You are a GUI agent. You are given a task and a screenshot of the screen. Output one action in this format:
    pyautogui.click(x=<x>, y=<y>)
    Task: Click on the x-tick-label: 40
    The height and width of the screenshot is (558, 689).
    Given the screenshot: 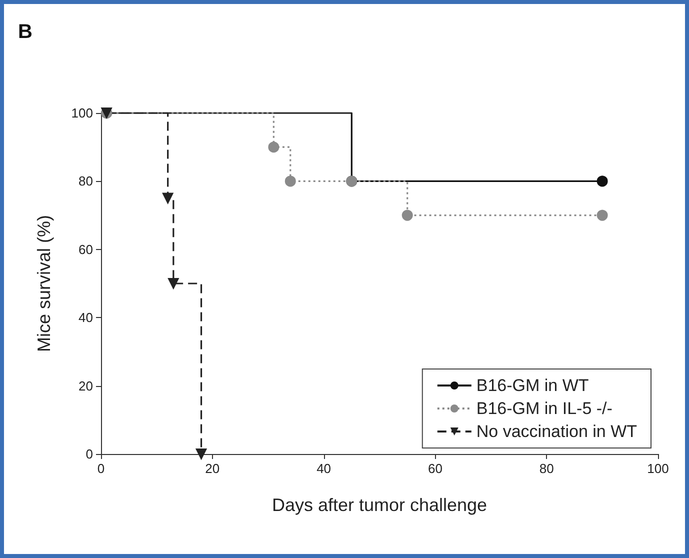 What is the action you would take?
    pyautogui.click(x=324, y=468)
    